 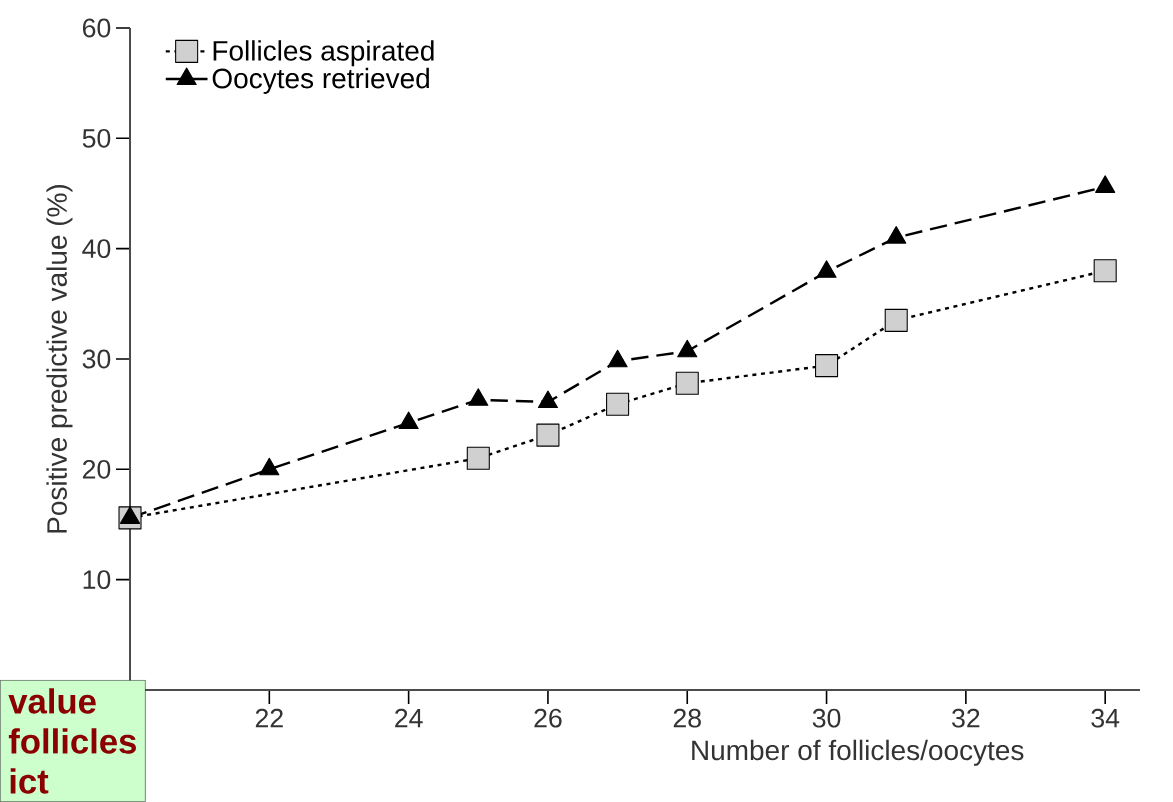 I want to click on x-tick-label: 26, so click(x=548, y=718).